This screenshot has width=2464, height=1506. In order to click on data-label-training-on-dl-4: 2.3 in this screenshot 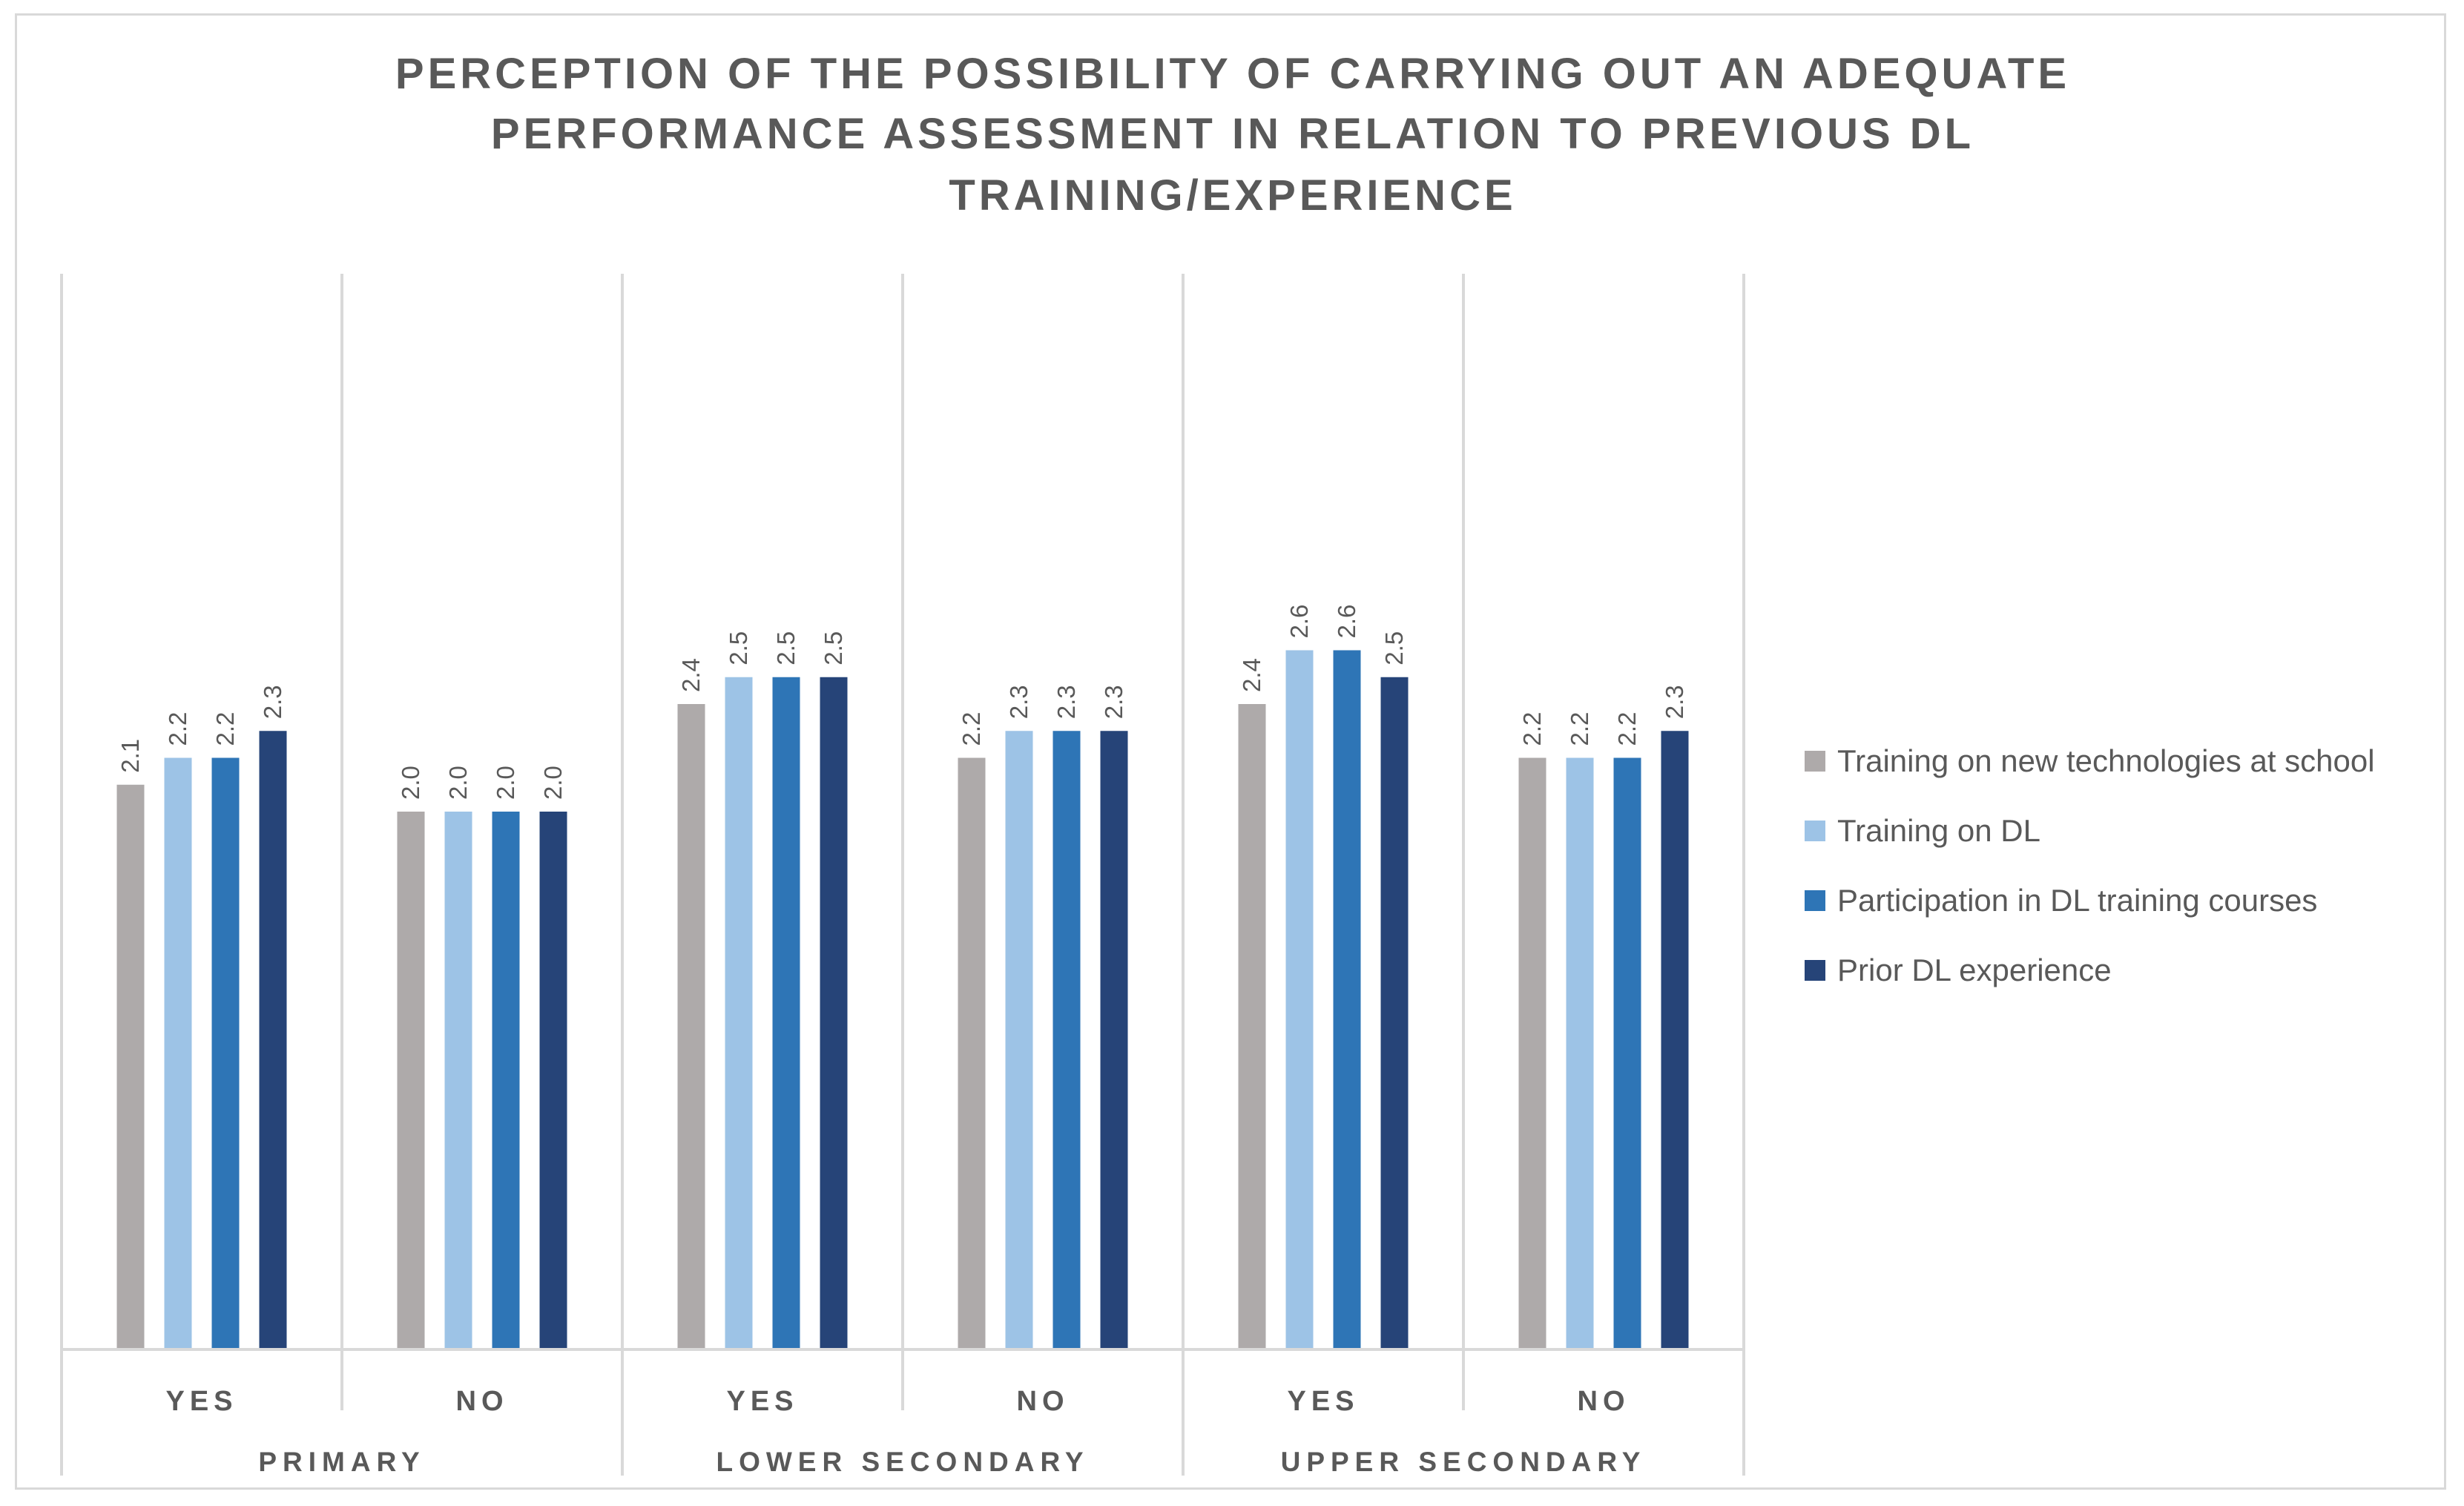, I will do `click(1018, 702)`.